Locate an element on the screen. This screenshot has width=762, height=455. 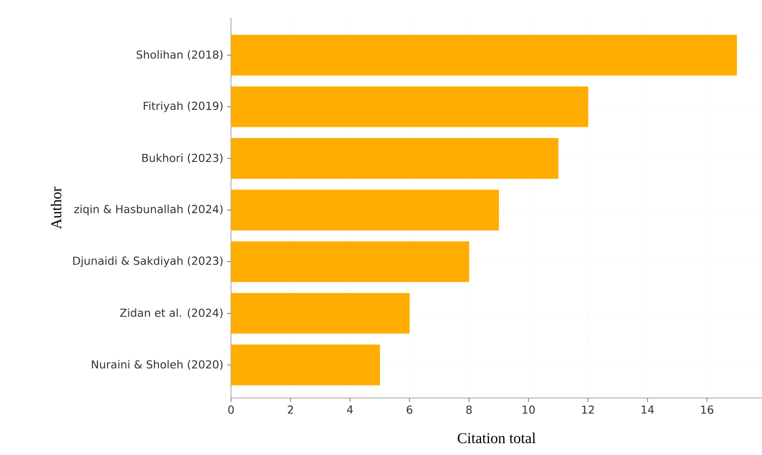
x-tick-label: 4 is located at coordinates (350, 410).